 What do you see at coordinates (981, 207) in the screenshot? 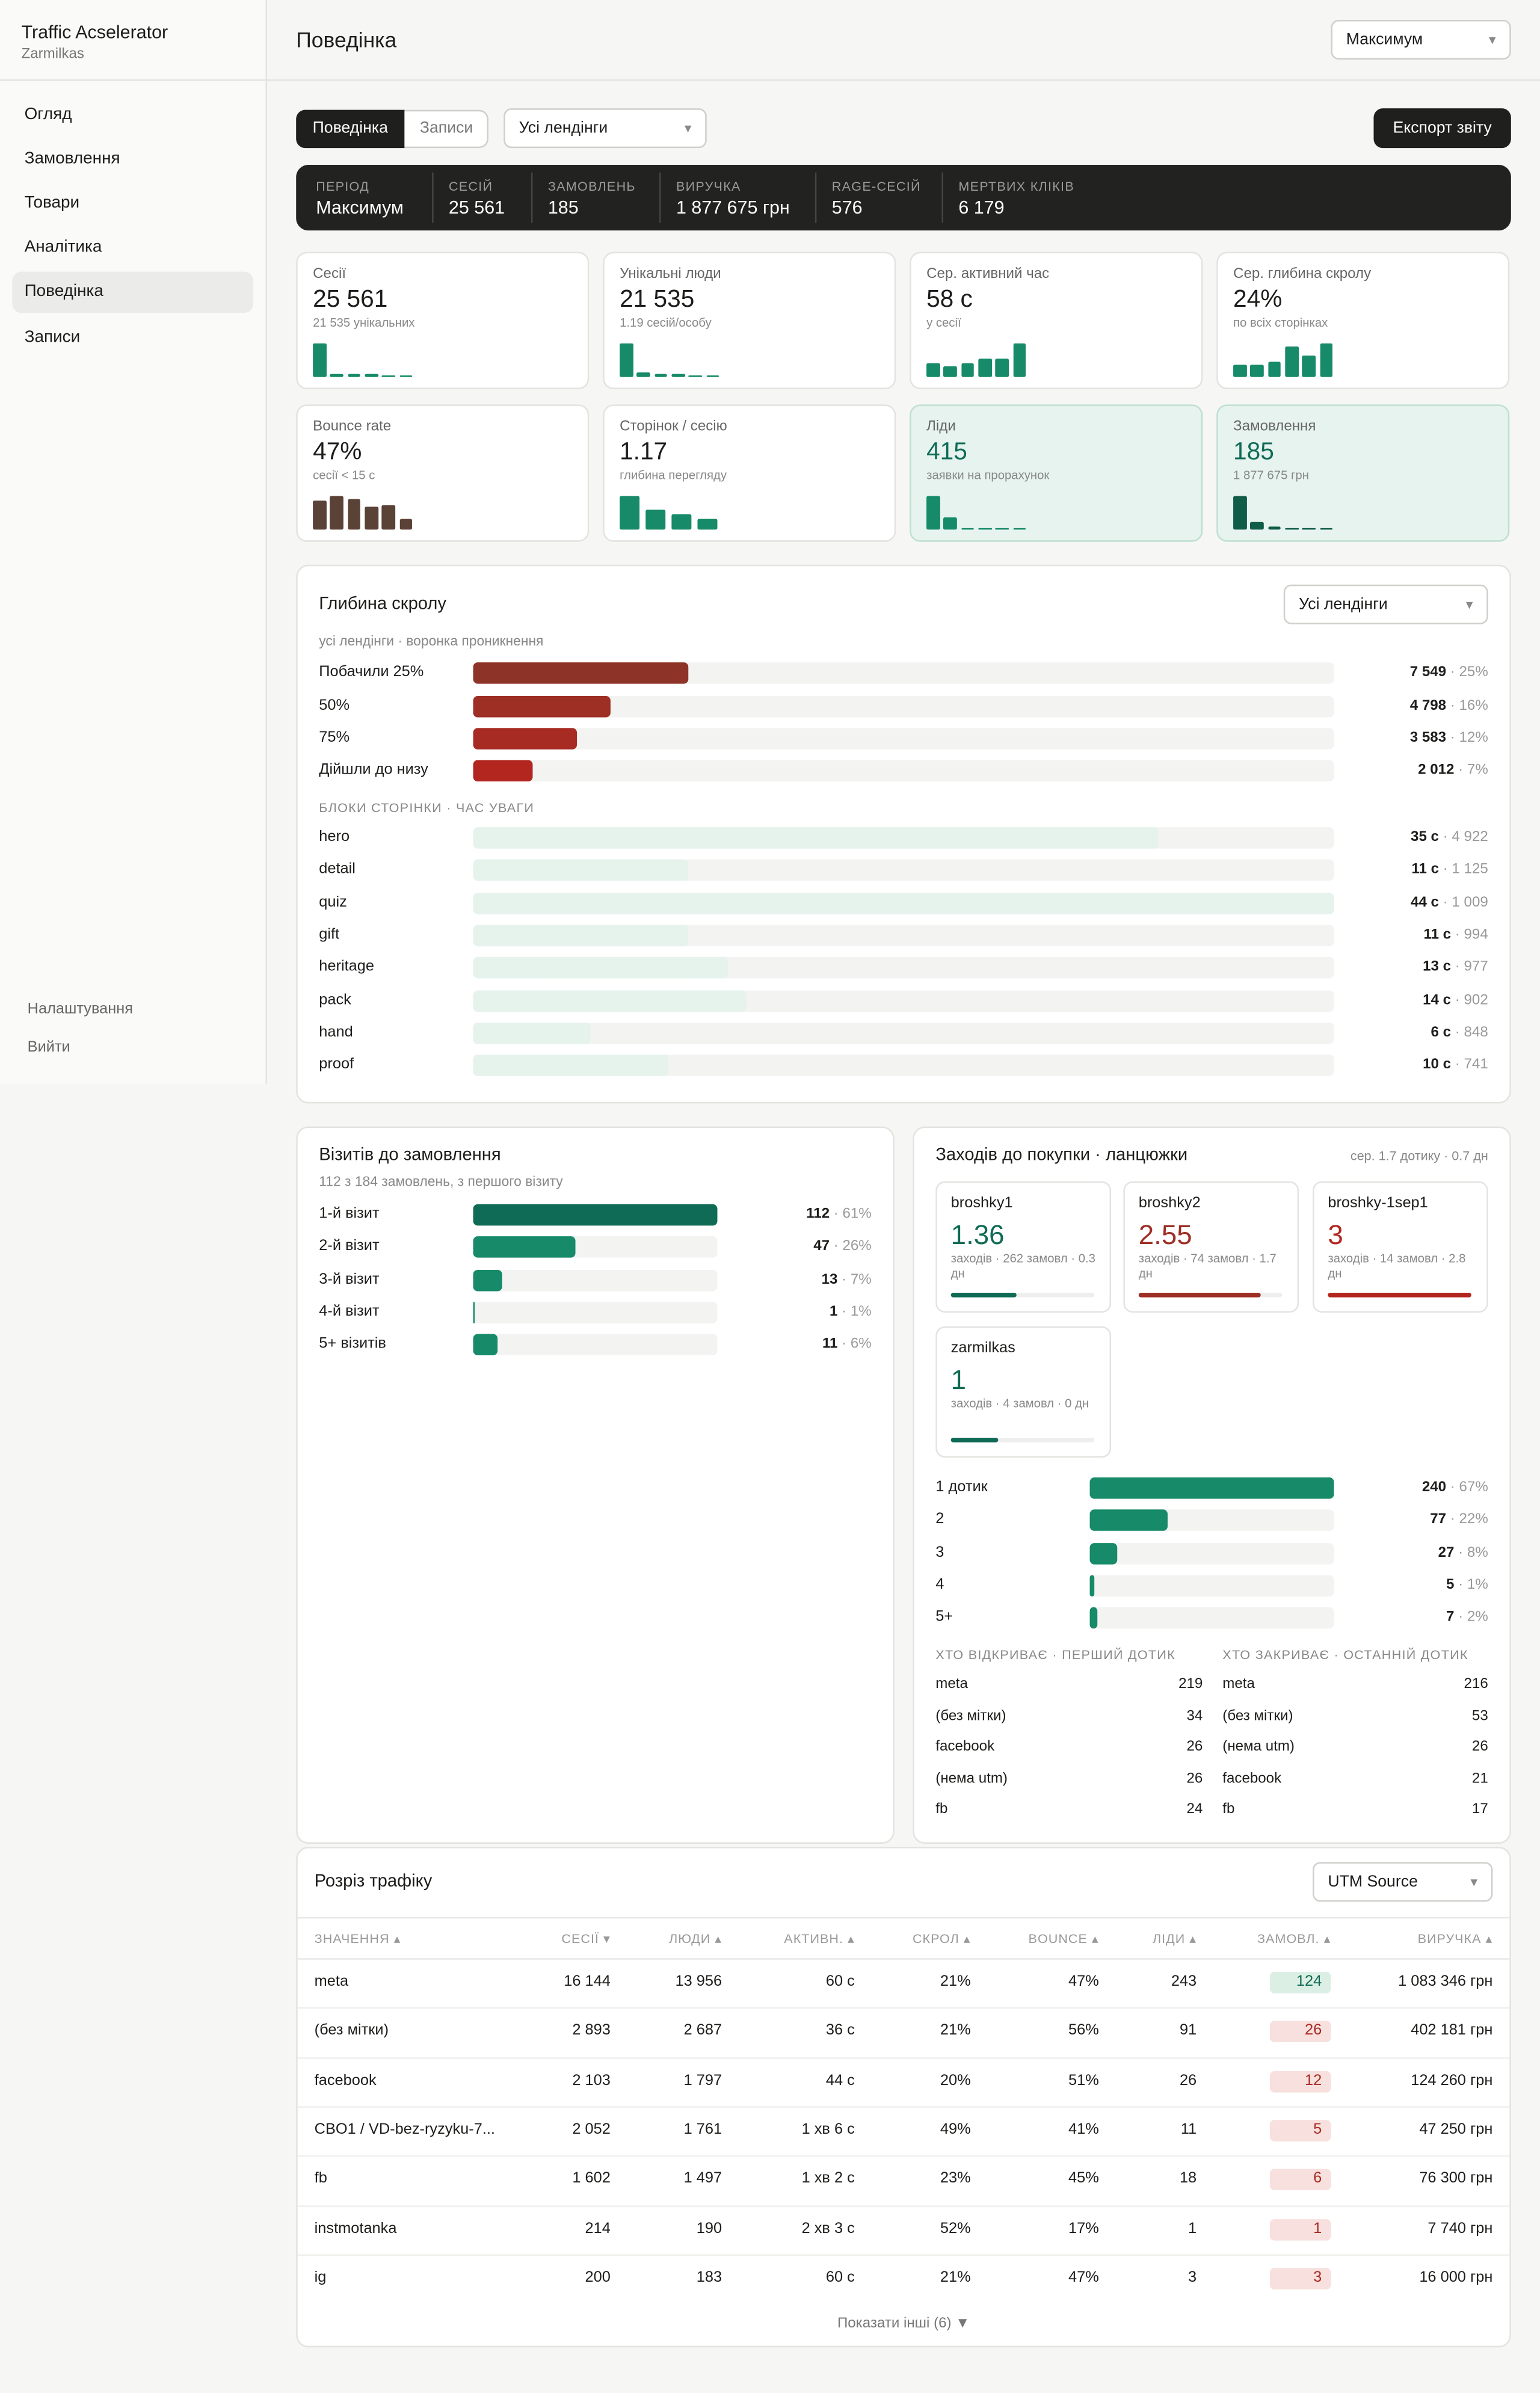
I see `summary-value: 6 179` at bounding box center [981, 207].